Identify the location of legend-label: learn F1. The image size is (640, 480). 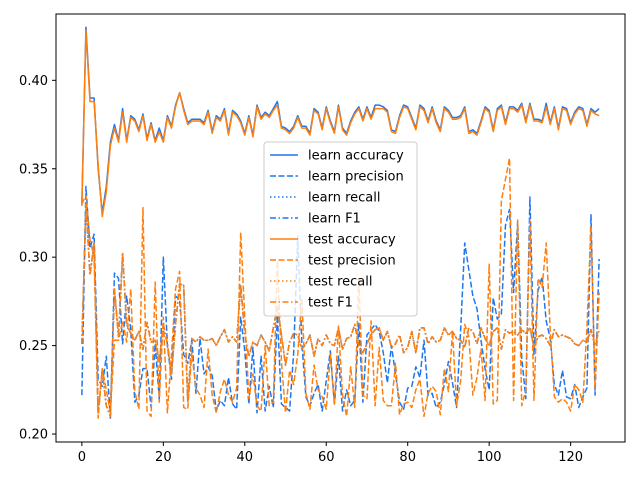
(334, 219).